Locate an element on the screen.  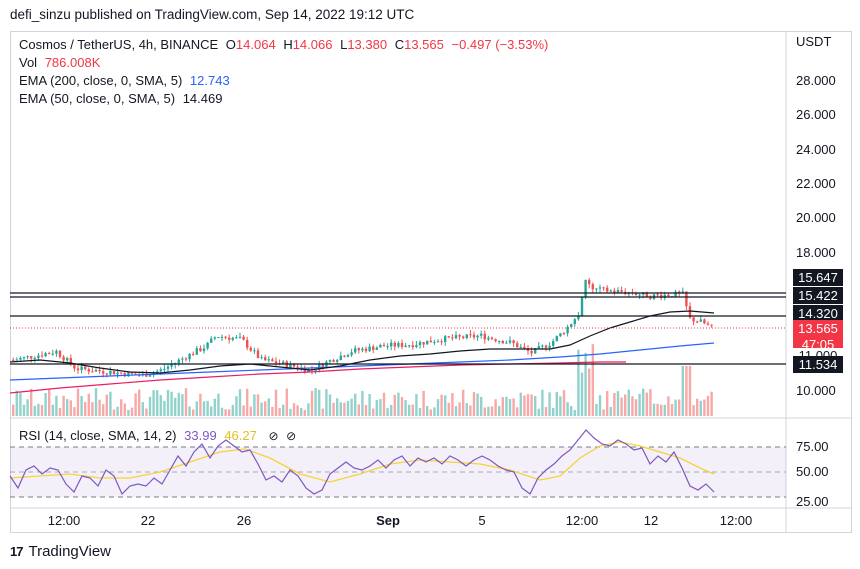
low-label: L is located at coordinates (344, 44).